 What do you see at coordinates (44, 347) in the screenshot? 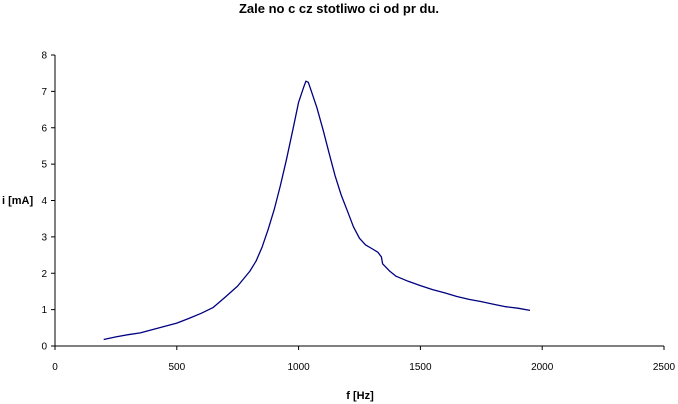
I see `y-tick-label: 0` at bounding box center [44, 347].